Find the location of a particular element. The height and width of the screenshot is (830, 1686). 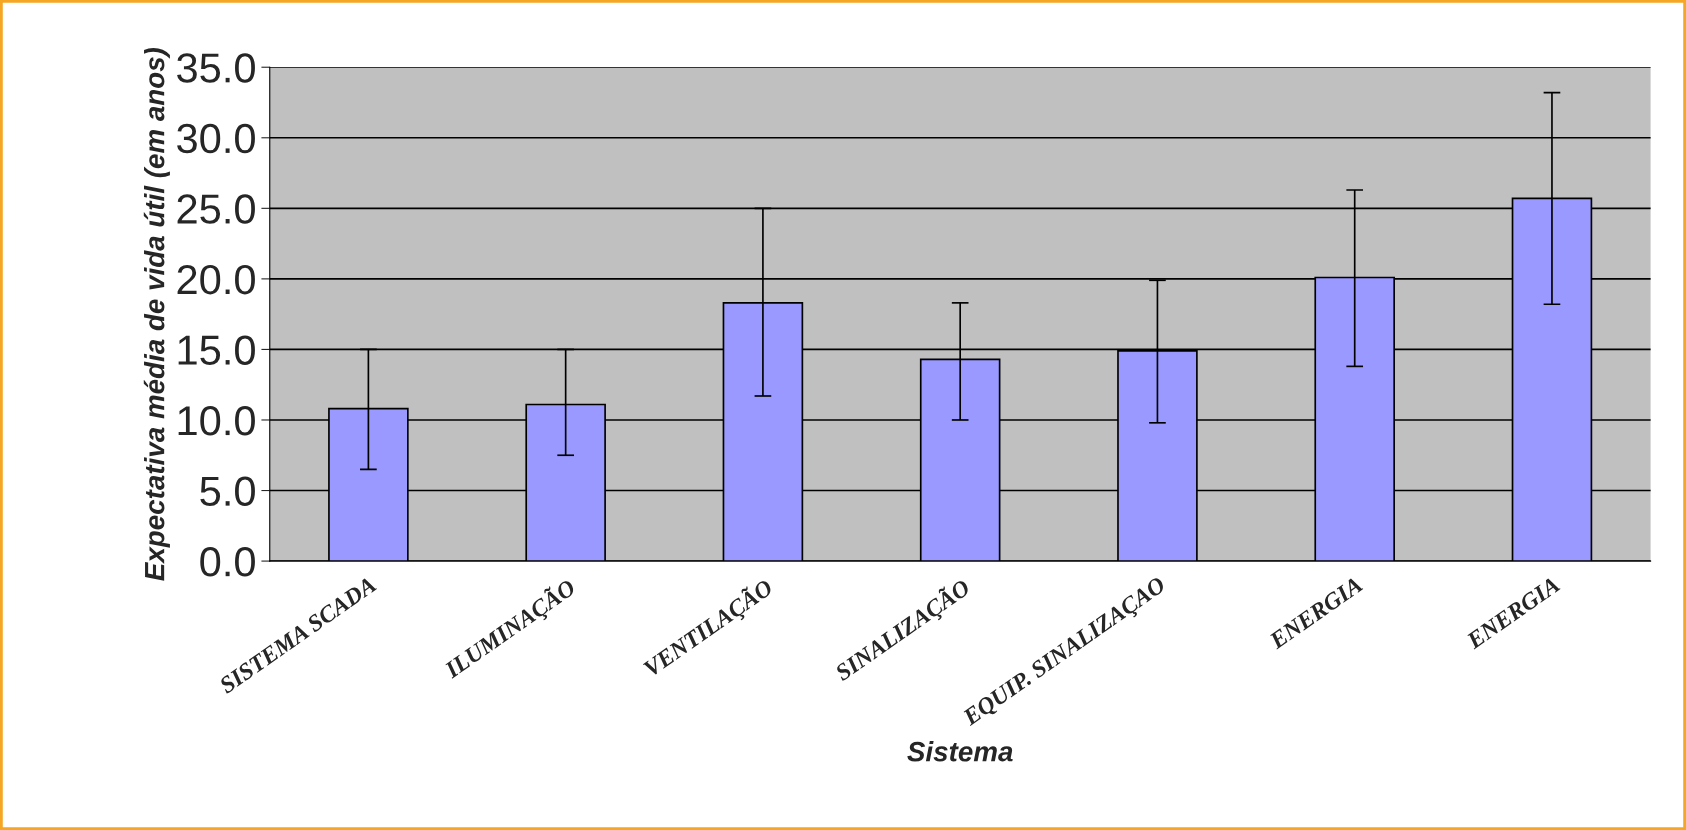

y-tick-label: 10.0 is located at coordinates (216, 420).